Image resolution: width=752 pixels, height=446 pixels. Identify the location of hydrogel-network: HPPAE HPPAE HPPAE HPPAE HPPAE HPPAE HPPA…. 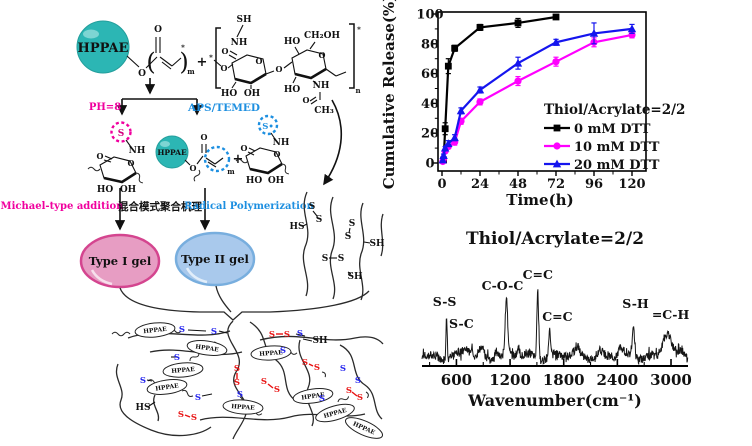
(247, 380).